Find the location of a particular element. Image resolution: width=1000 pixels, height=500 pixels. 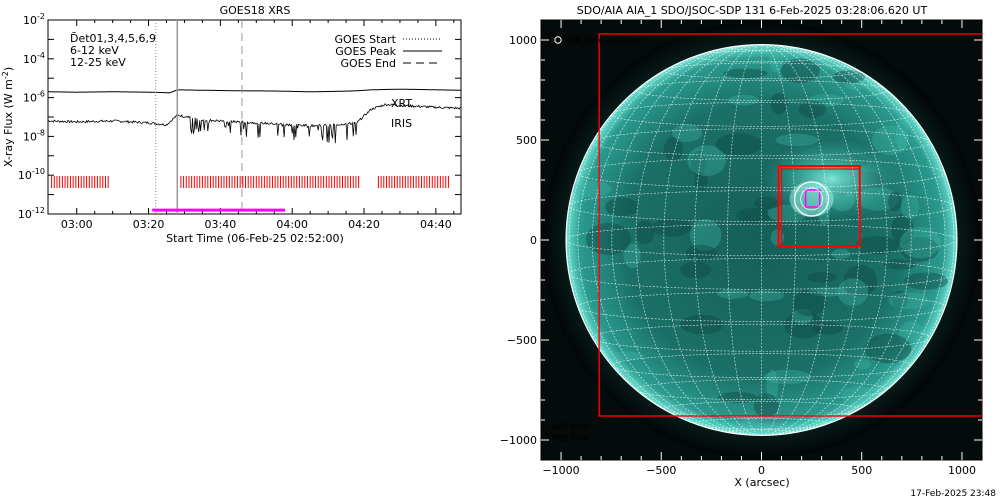

goes-ytick-label: 10⁻¹² is located at coordinates (31, 213).